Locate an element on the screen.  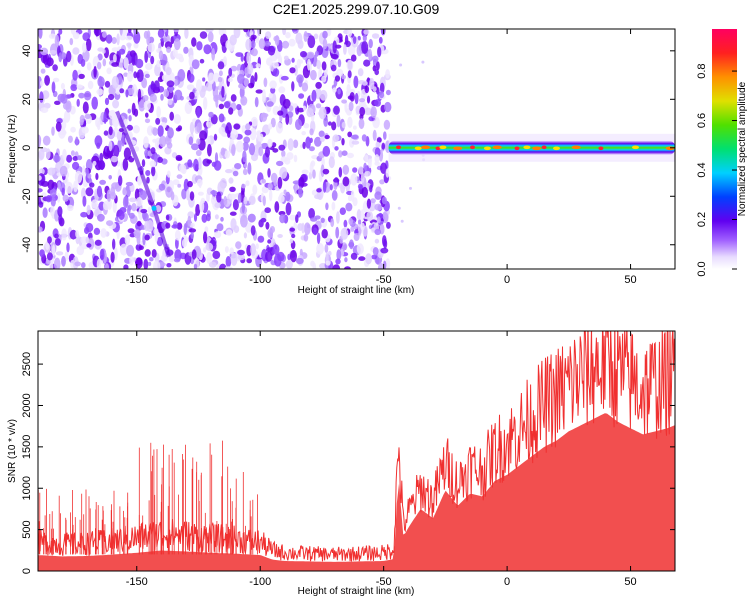
spectrogram-tone-band is located at coordinates (531, 147).